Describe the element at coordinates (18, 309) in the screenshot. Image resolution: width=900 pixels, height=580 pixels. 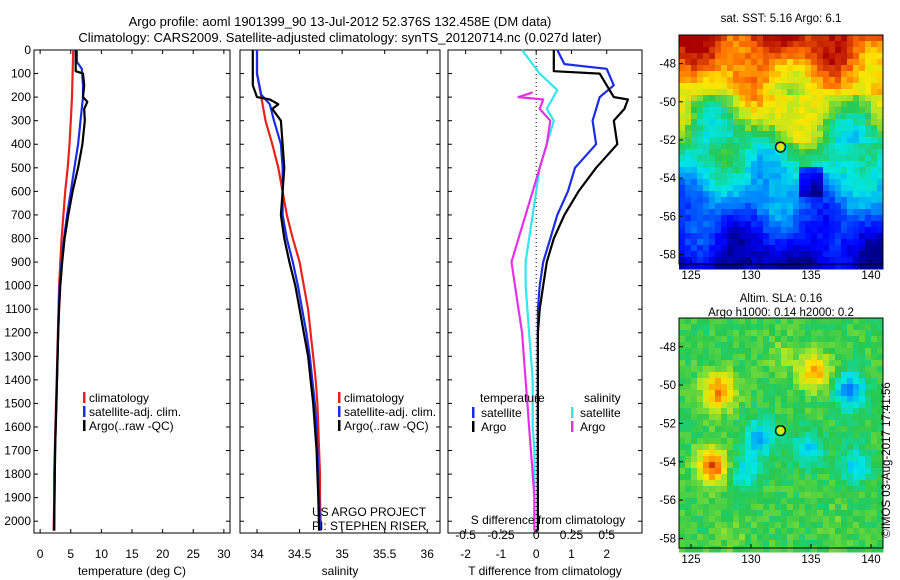
I see `depth-tick-label-1100: 1100` at that location.